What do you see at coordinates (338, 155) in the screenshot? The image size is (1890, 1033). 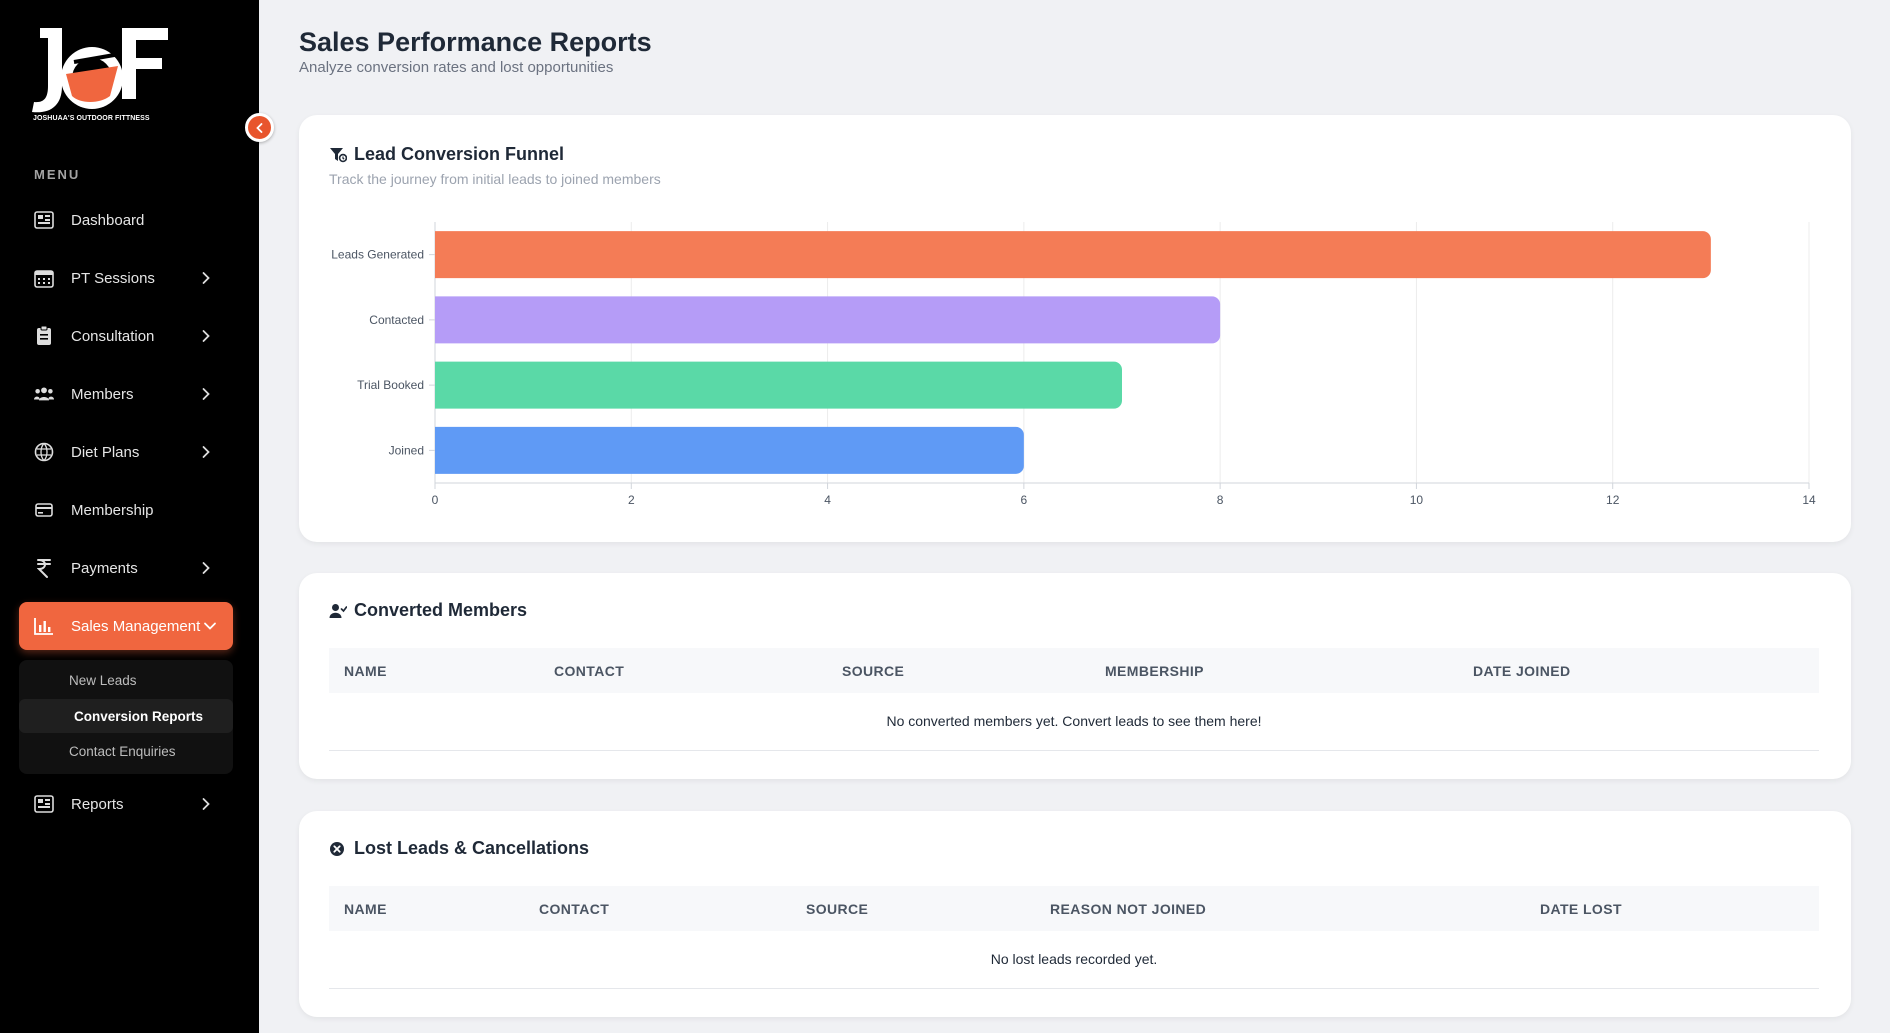 I see `funnel-icon` at bounding box center [338, 155].